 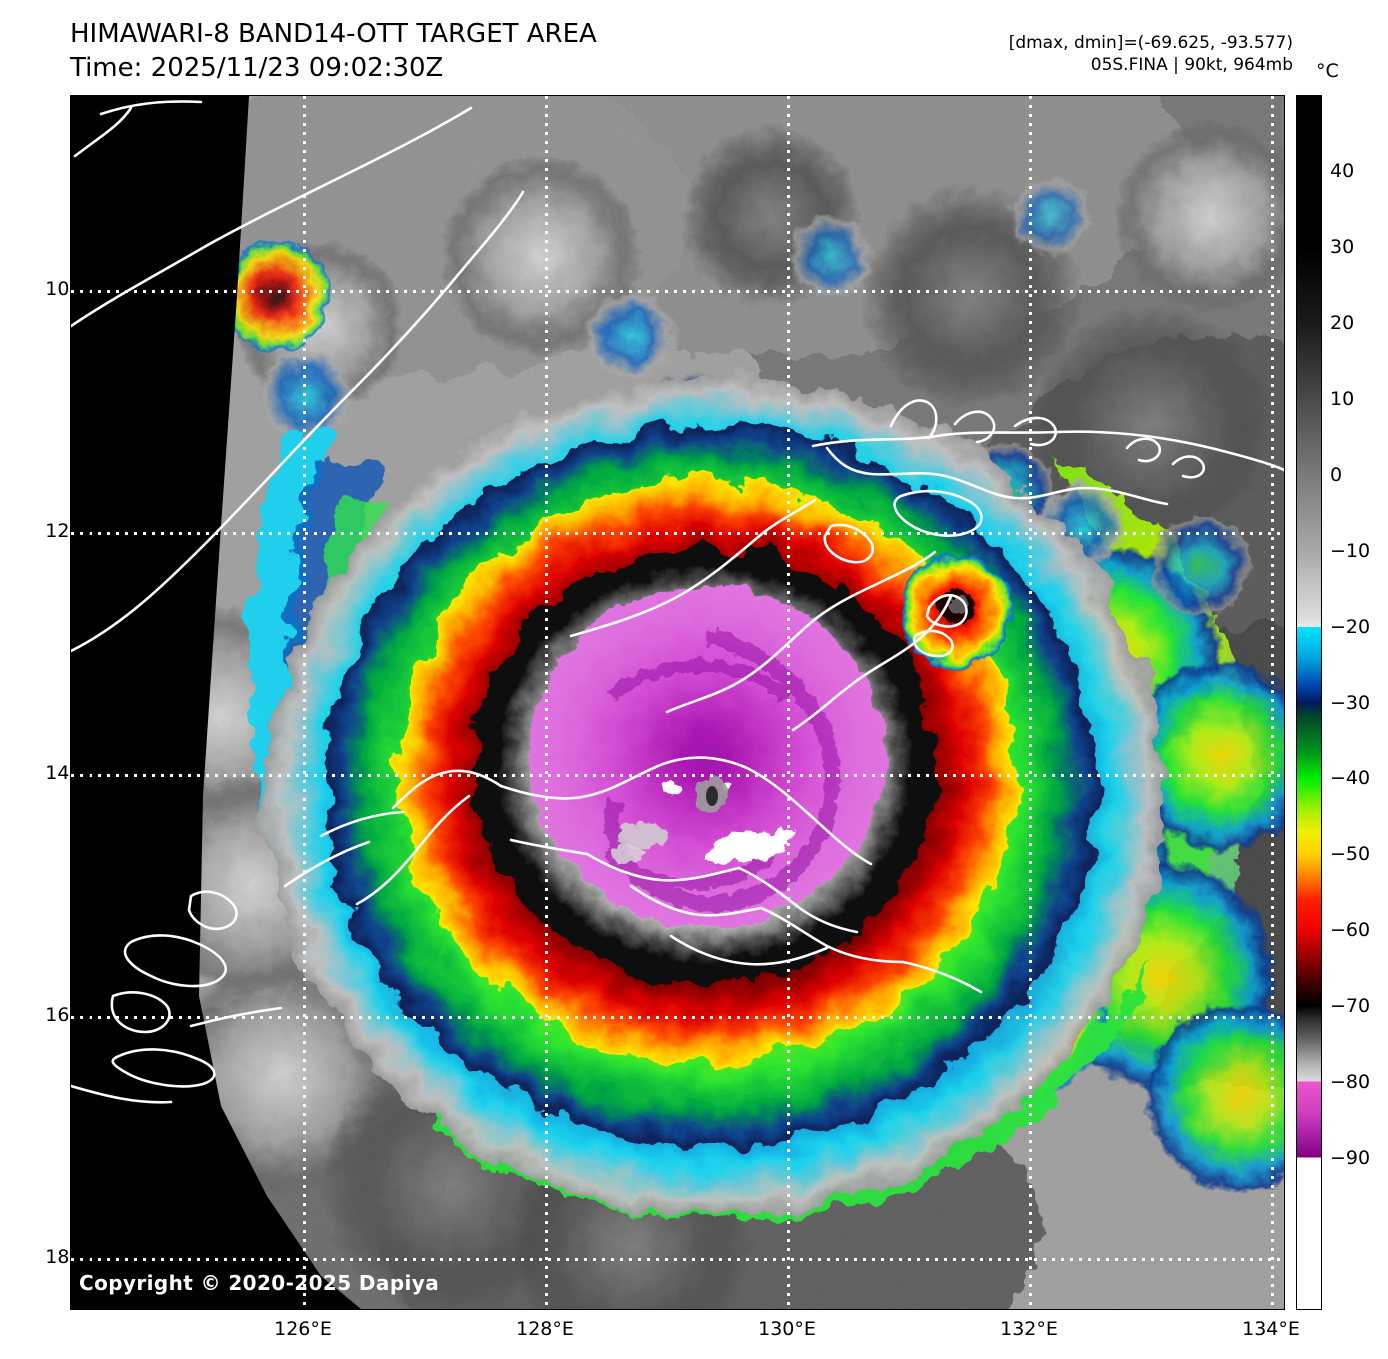 What do you see at coordinates (68, 773) in the screenshot?
I see `ytick-label-14S: 14°S` at bounding box center [68, 773].